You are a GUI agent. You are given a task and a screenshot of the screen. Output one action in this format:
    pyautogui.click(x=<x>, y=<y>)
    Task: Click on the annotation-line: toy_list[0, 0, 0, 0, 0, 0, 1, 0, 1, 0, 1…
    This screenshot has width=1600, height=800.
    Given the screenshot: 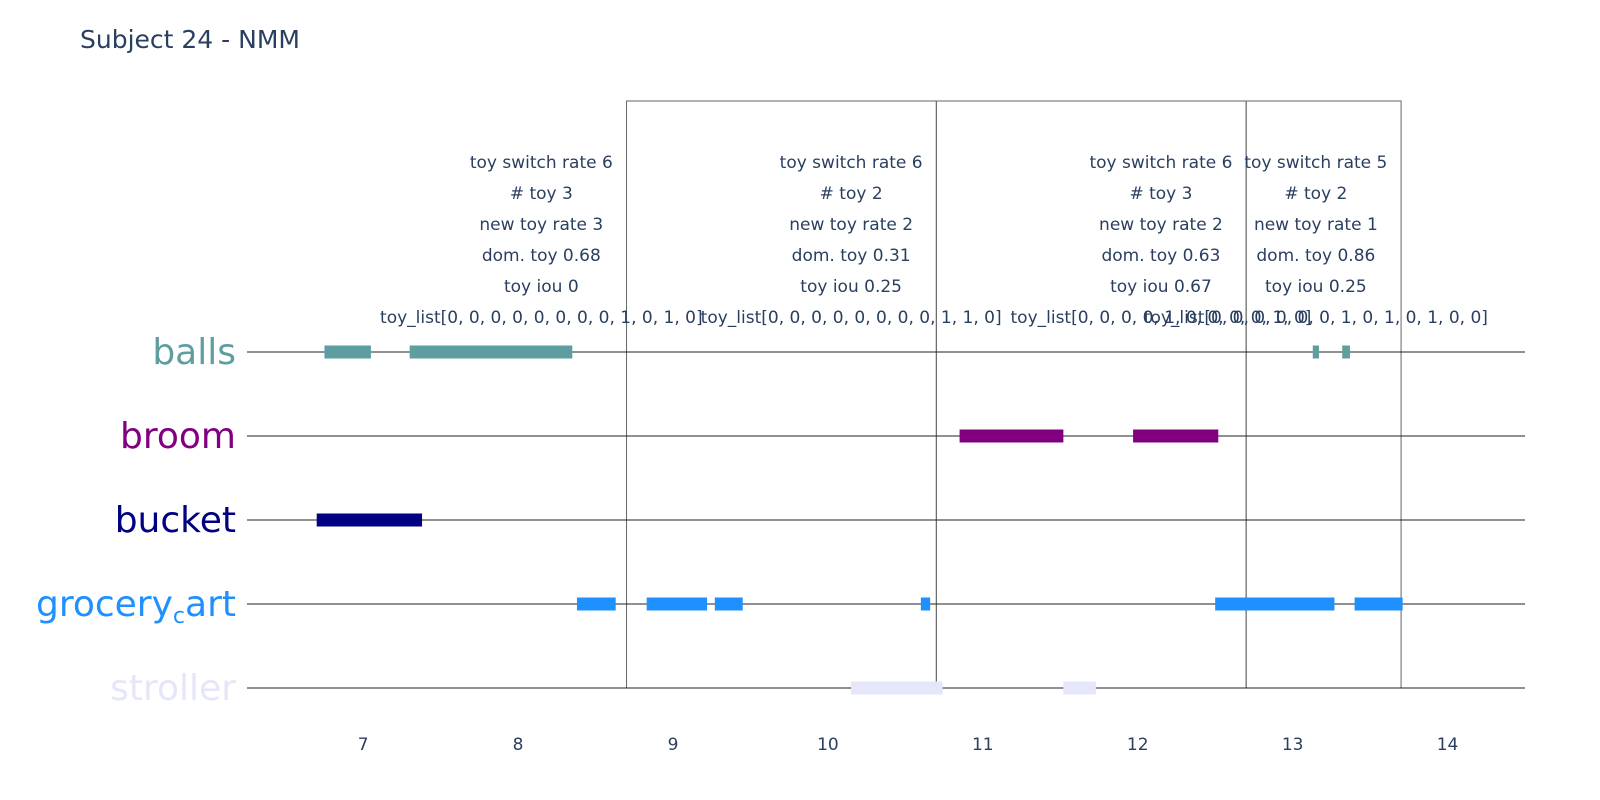 What is the action you would take?
    pyautogui.click(x=1316, y=318)
    